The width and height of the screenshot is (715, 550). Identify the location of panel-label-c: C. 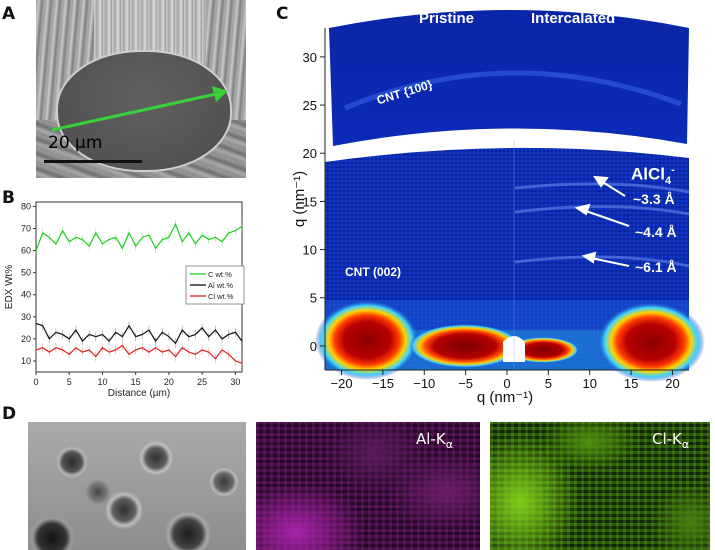
(282, 14).